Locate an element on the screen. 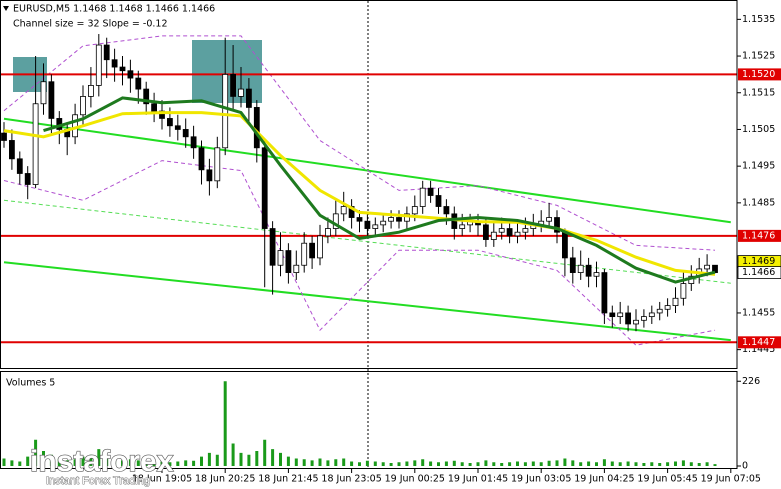  y-tick-label: 1.1445 is located at coordinates (758, 349).